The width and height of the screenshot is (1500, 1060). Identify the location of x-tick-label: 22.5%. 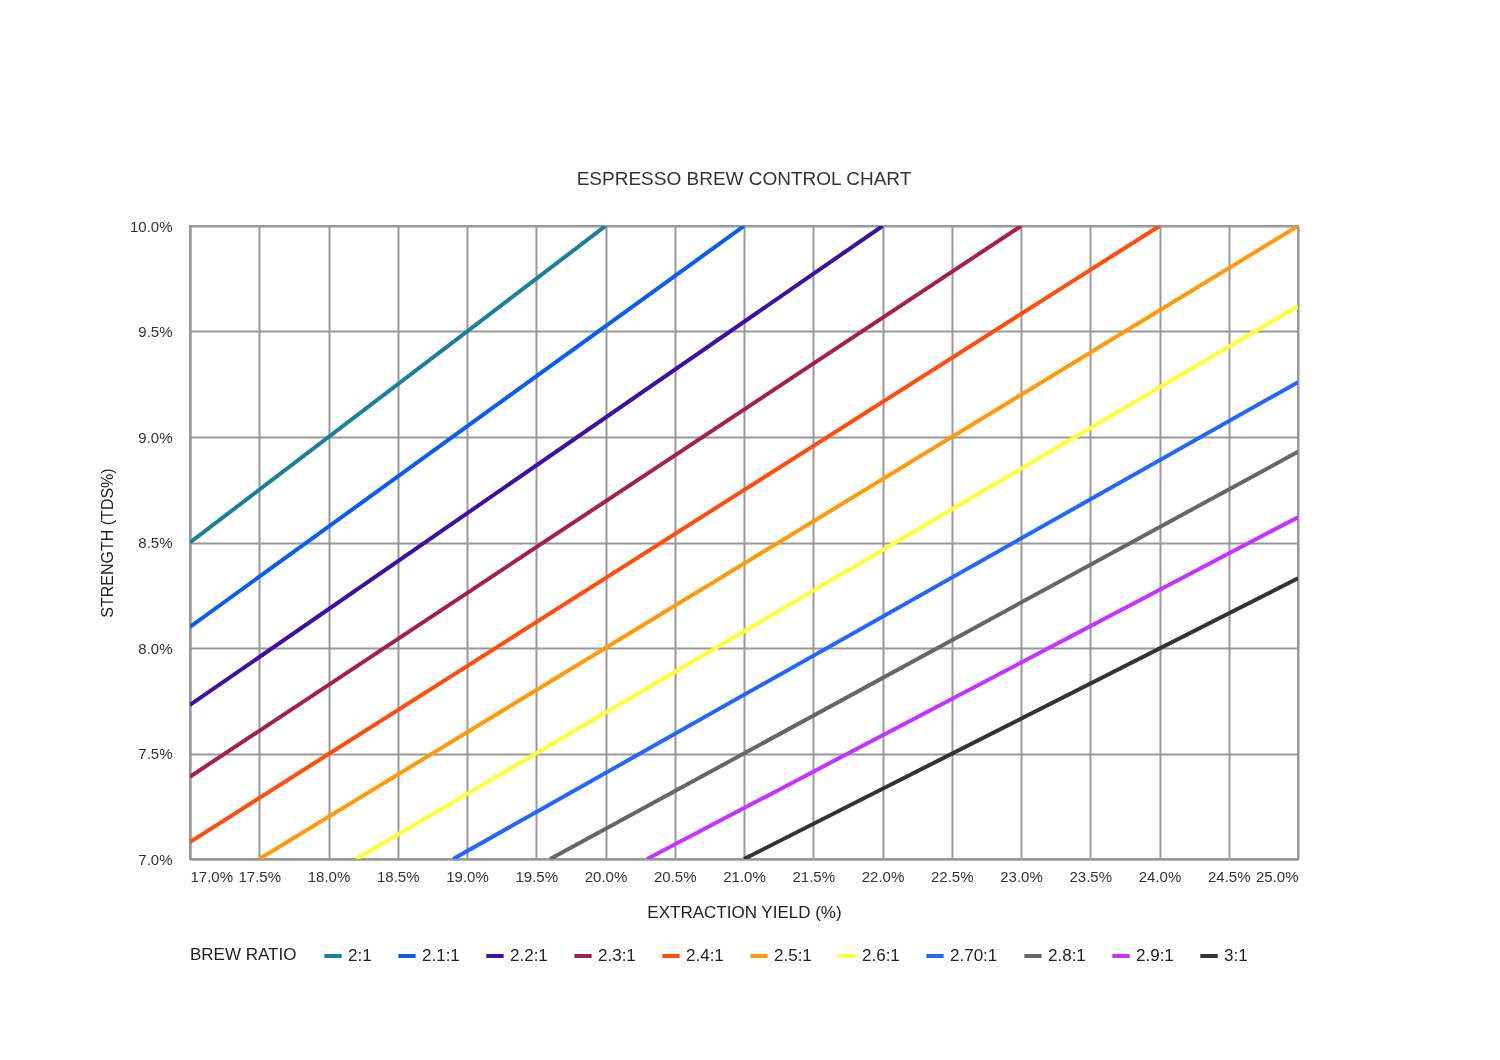
(952, 876).